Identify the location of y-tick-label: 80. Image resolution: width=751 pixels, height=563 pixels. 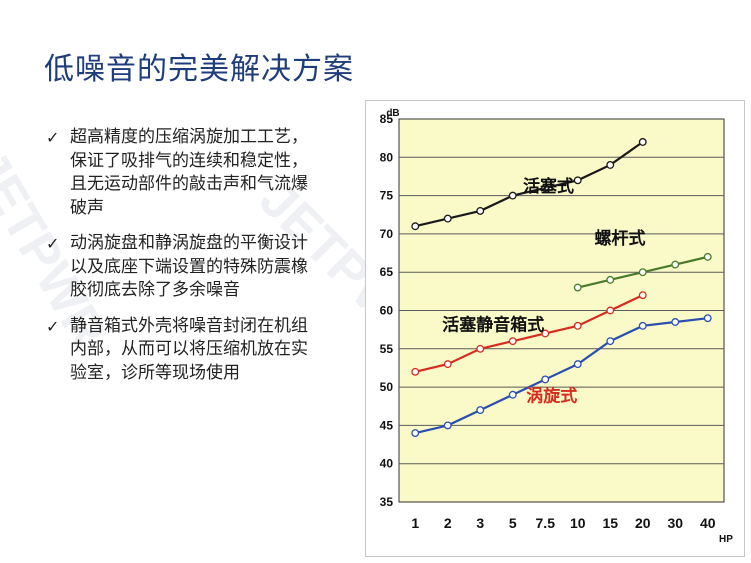
(387, 157).